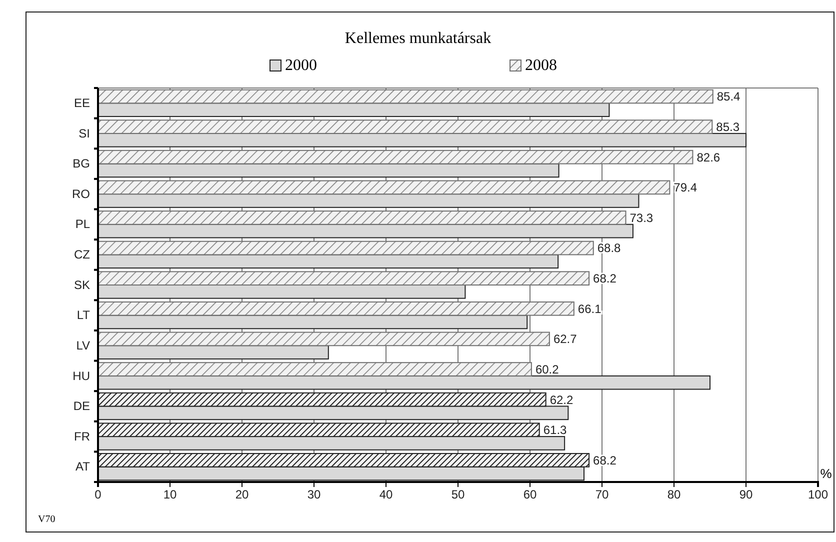 This screenshot has width=836, height=542. What do you see at coordinates (82, 103) in the screenshot?
I see `y-tick-label: EE` at bounding box center [82, 103].